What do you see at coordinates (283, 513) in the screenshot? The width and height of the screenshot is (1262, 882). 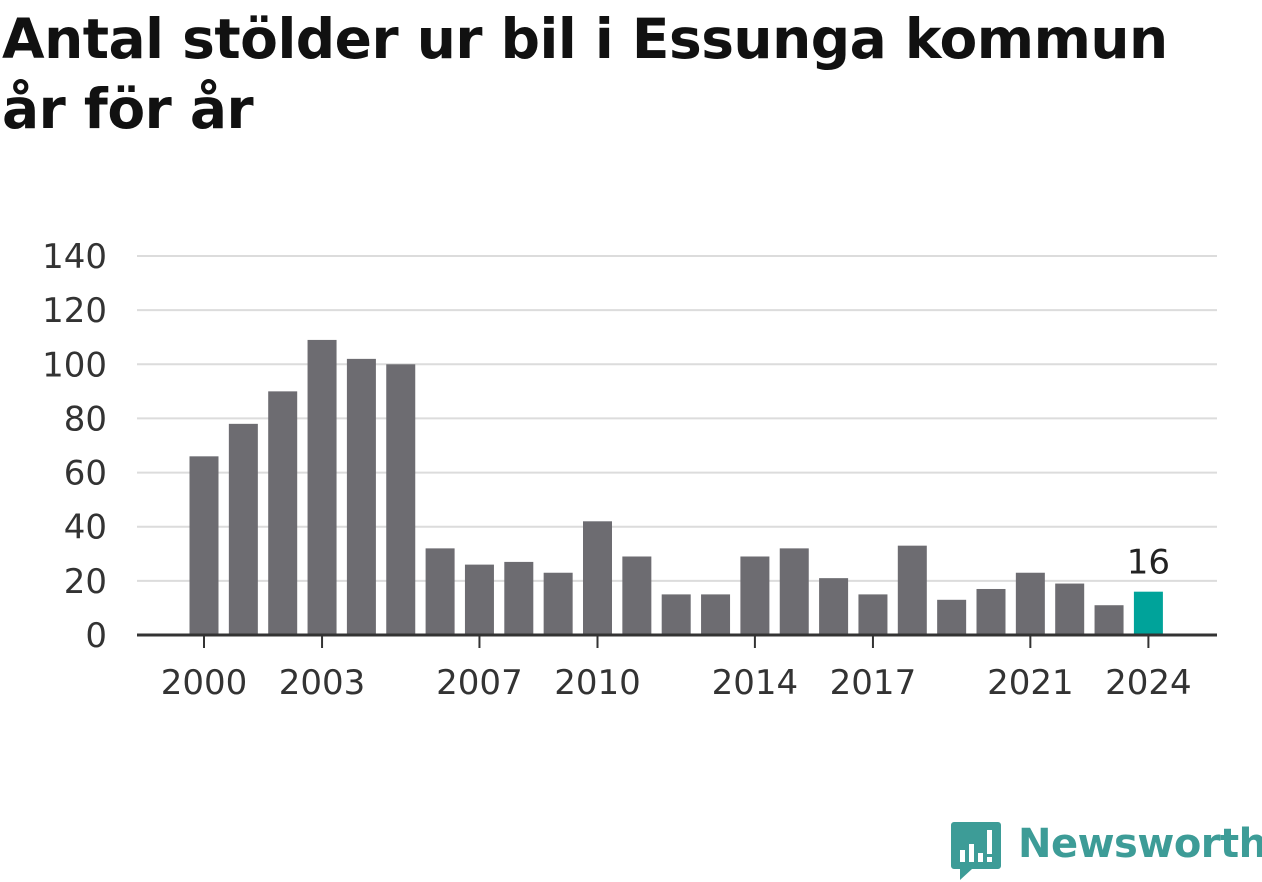 I see `bar-2002` at bounding box center [283, 513].